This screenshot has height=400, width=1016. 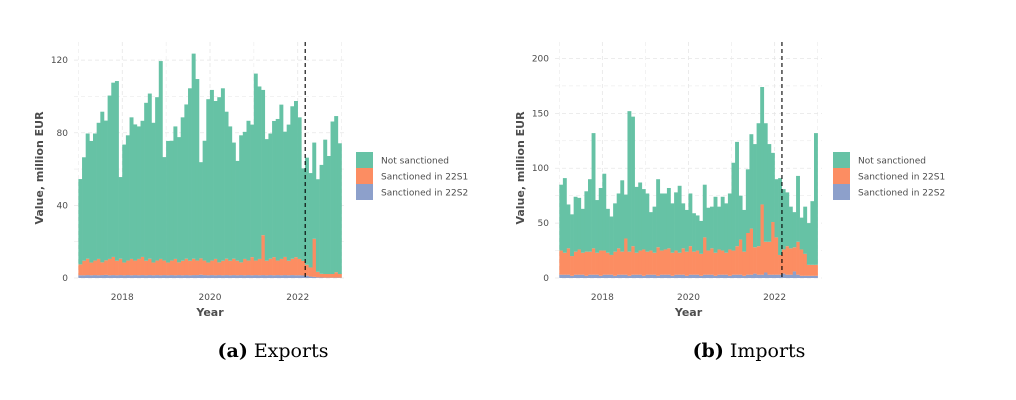 What do you see at coordinates (901, 178) in the screenshot?
I see `legend-label: Sanctioned in 22S1` at bounding box center [901, 178].